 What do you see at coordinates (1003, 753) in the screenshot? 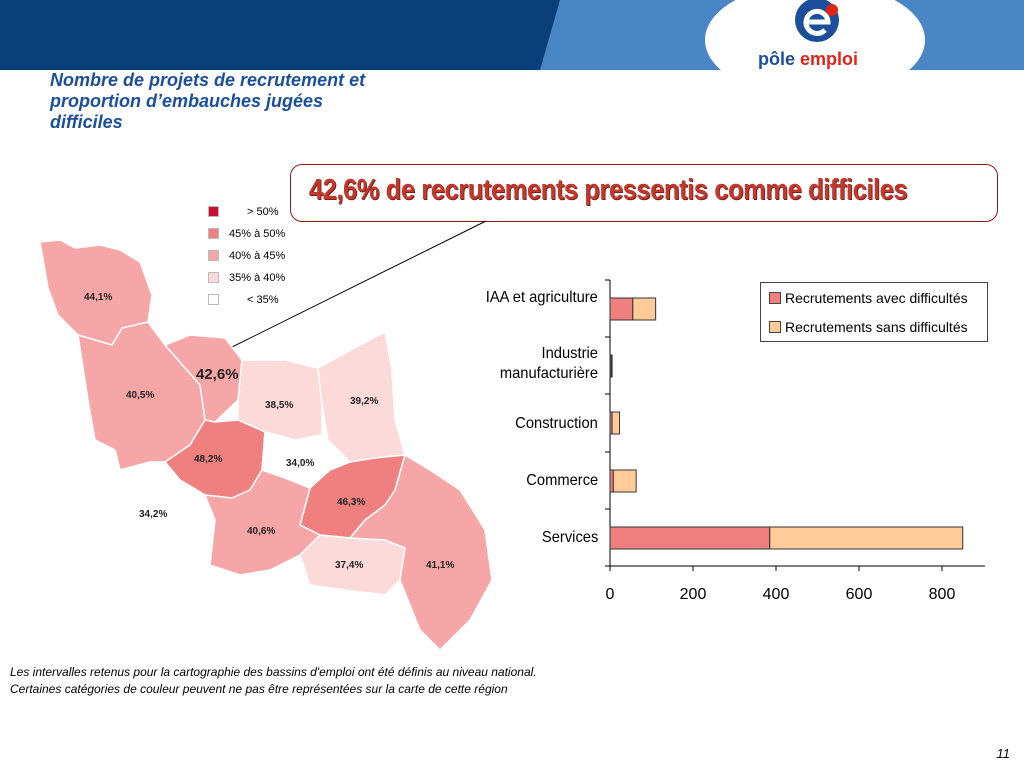
I see `page-number: 11` at bounding box center [1003, 753].